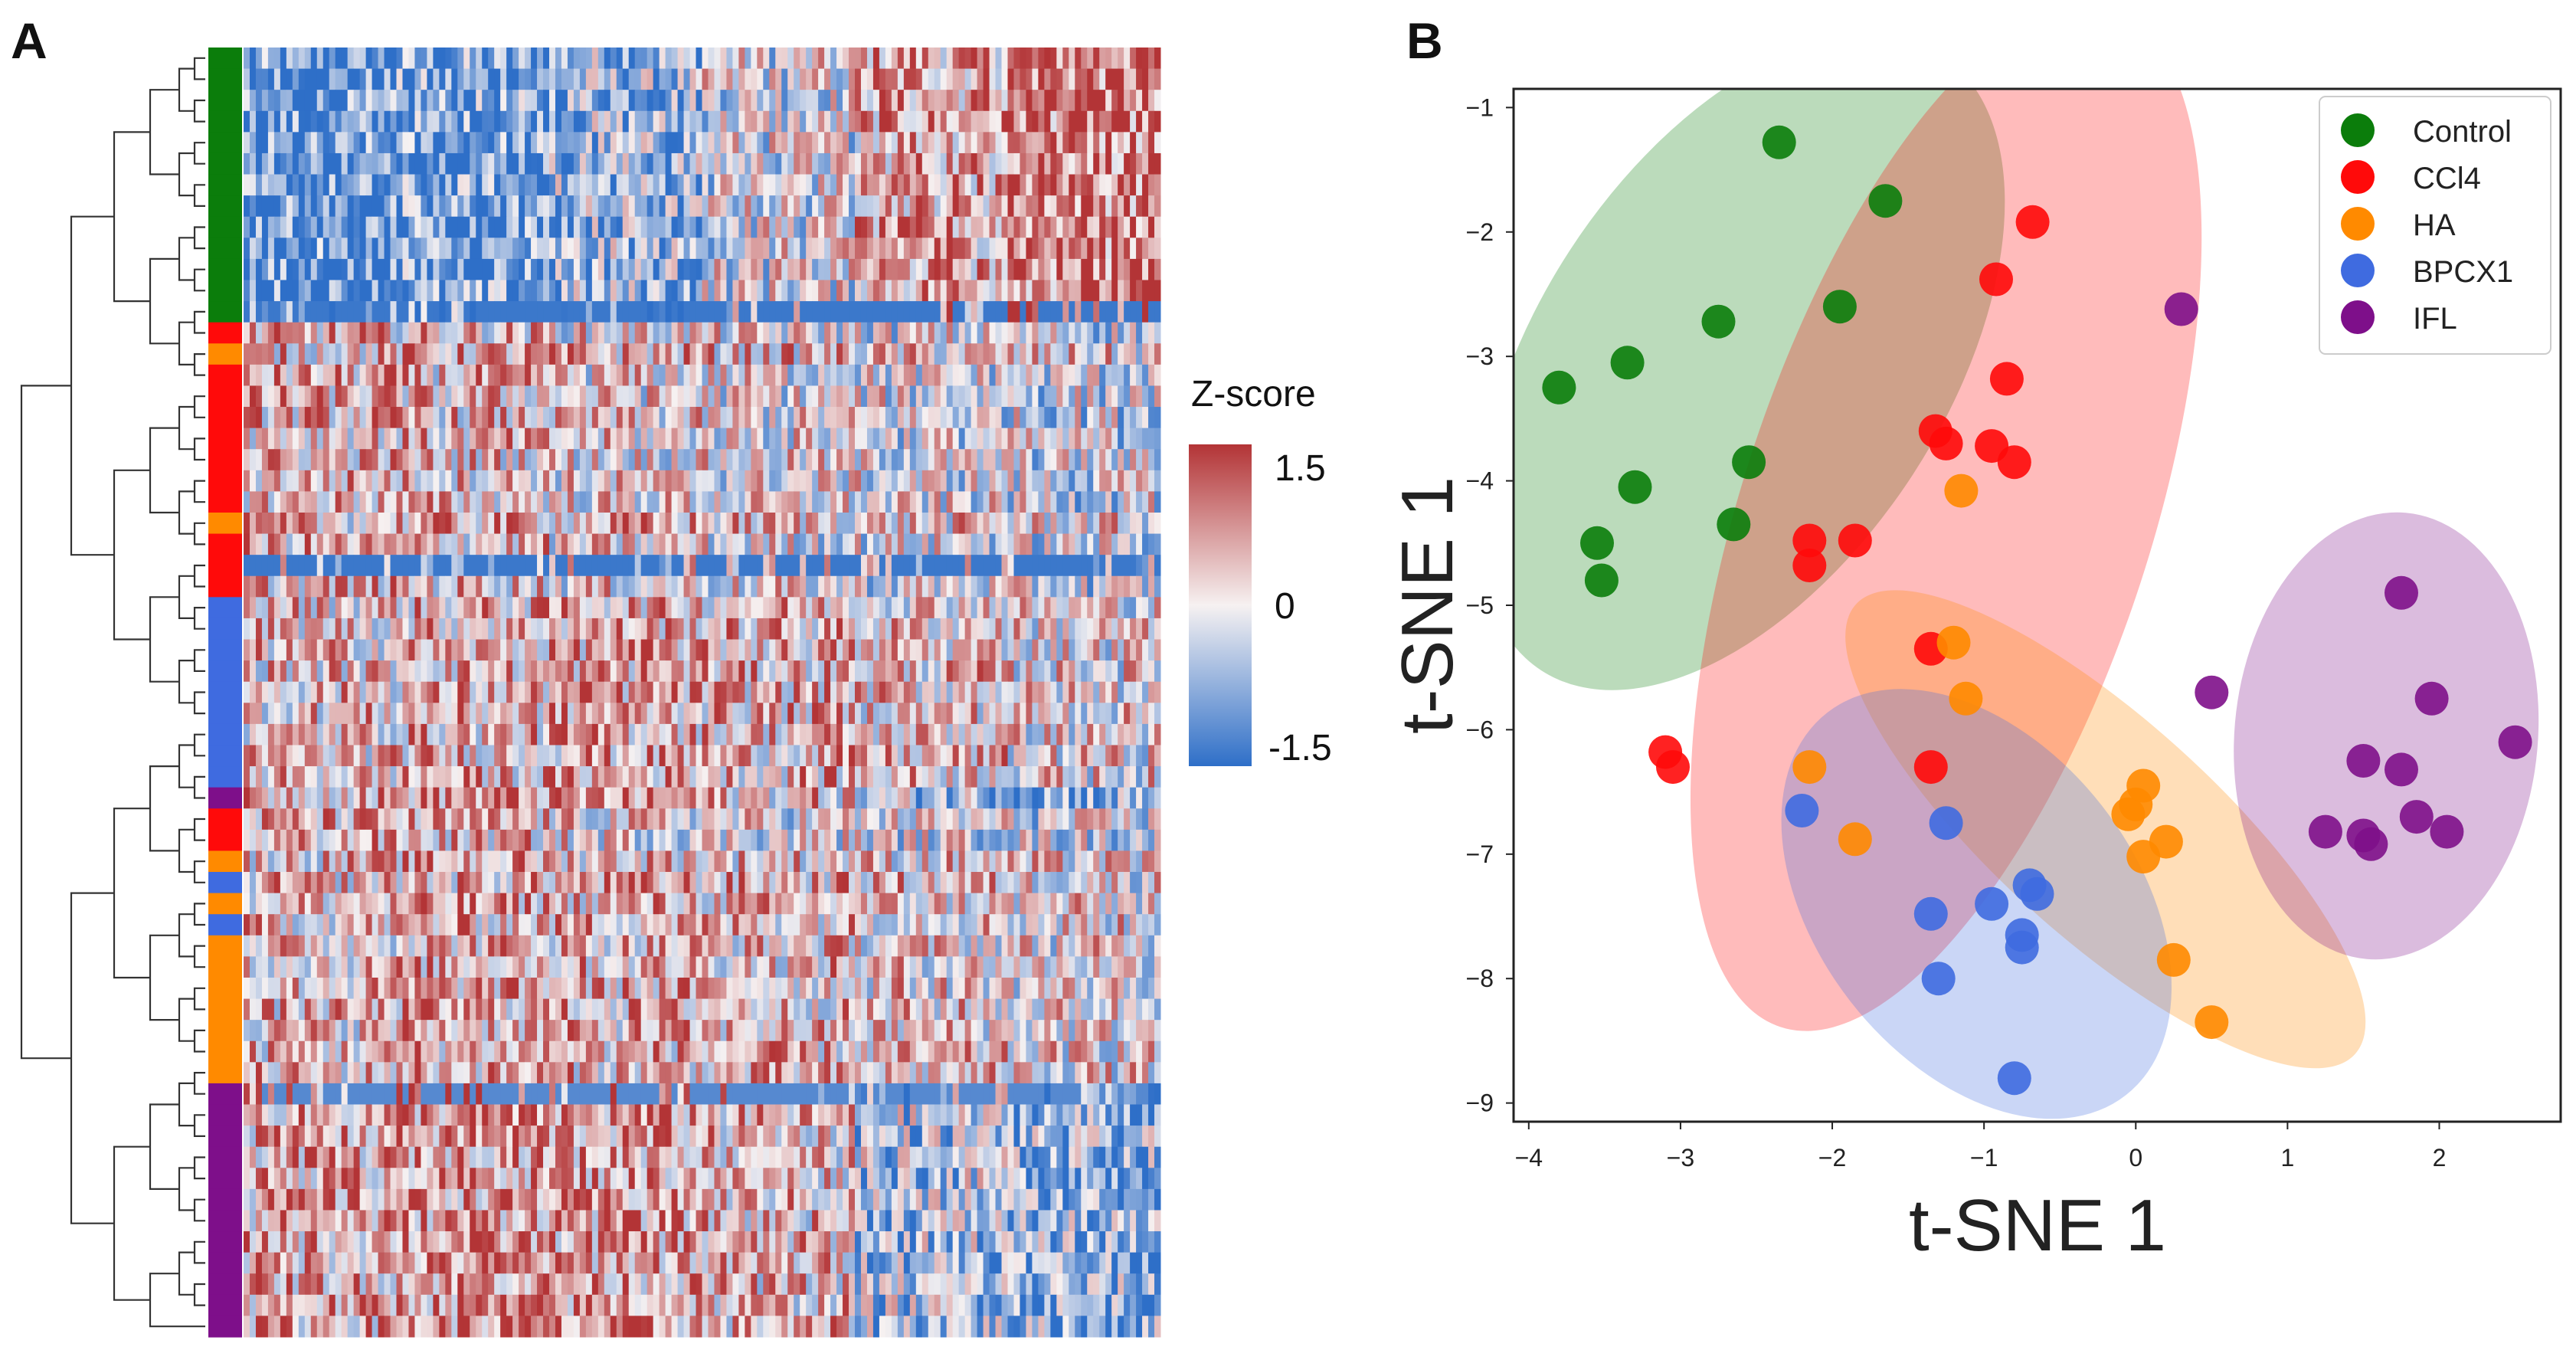 Image resolution: width=2576 pixels, height=1350 pixels. Describe the element at coordinates (1480, 605) in the screenshot. I see `y-tick-label: −5` at that location.